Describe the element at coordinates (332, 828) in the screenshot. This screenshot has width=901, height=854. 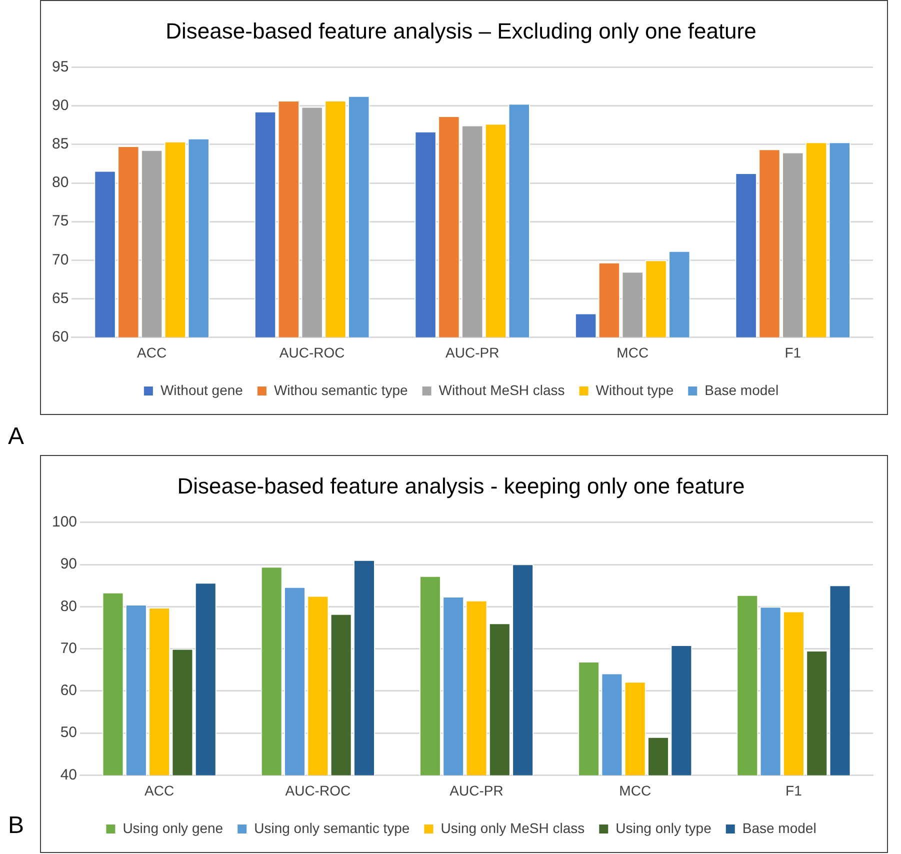
I see `legend-label: Using only semantic type` at that location.